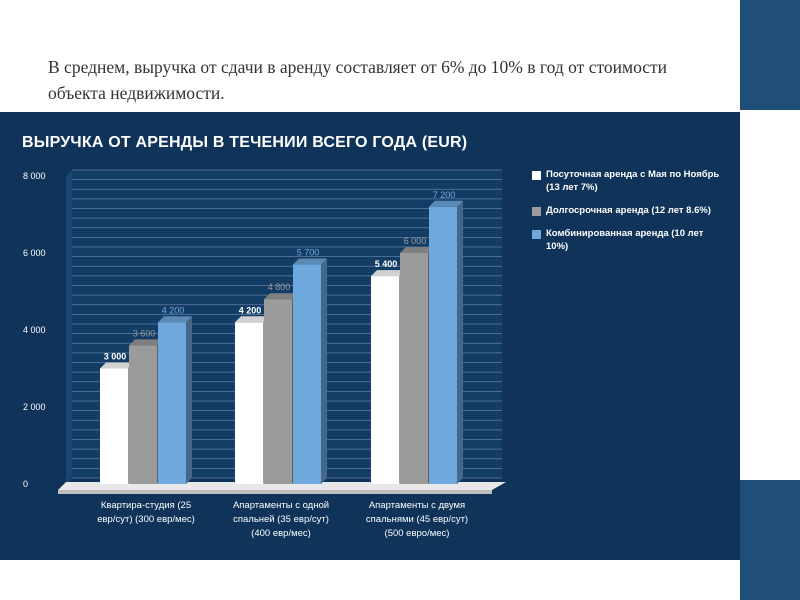 This screenshot has height=600, width=800. What do you see at coordinates (281, 533) in the screenshot?
I see `category-label: (400 евр/мес)` at bounding box center [281, 533].